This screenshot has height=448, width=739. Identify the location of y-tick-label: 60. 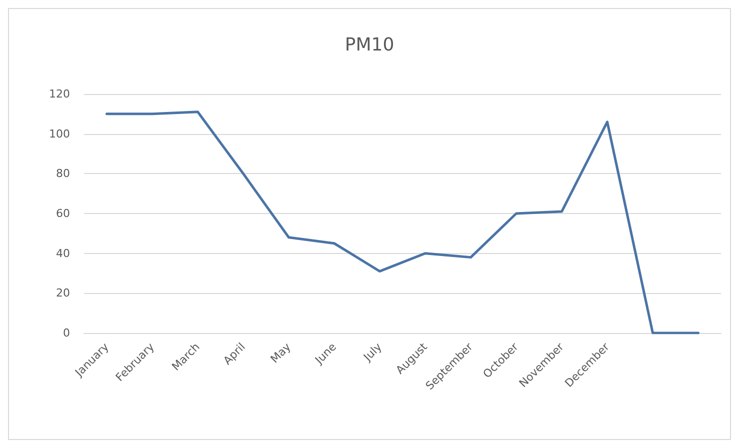
(63, 213).